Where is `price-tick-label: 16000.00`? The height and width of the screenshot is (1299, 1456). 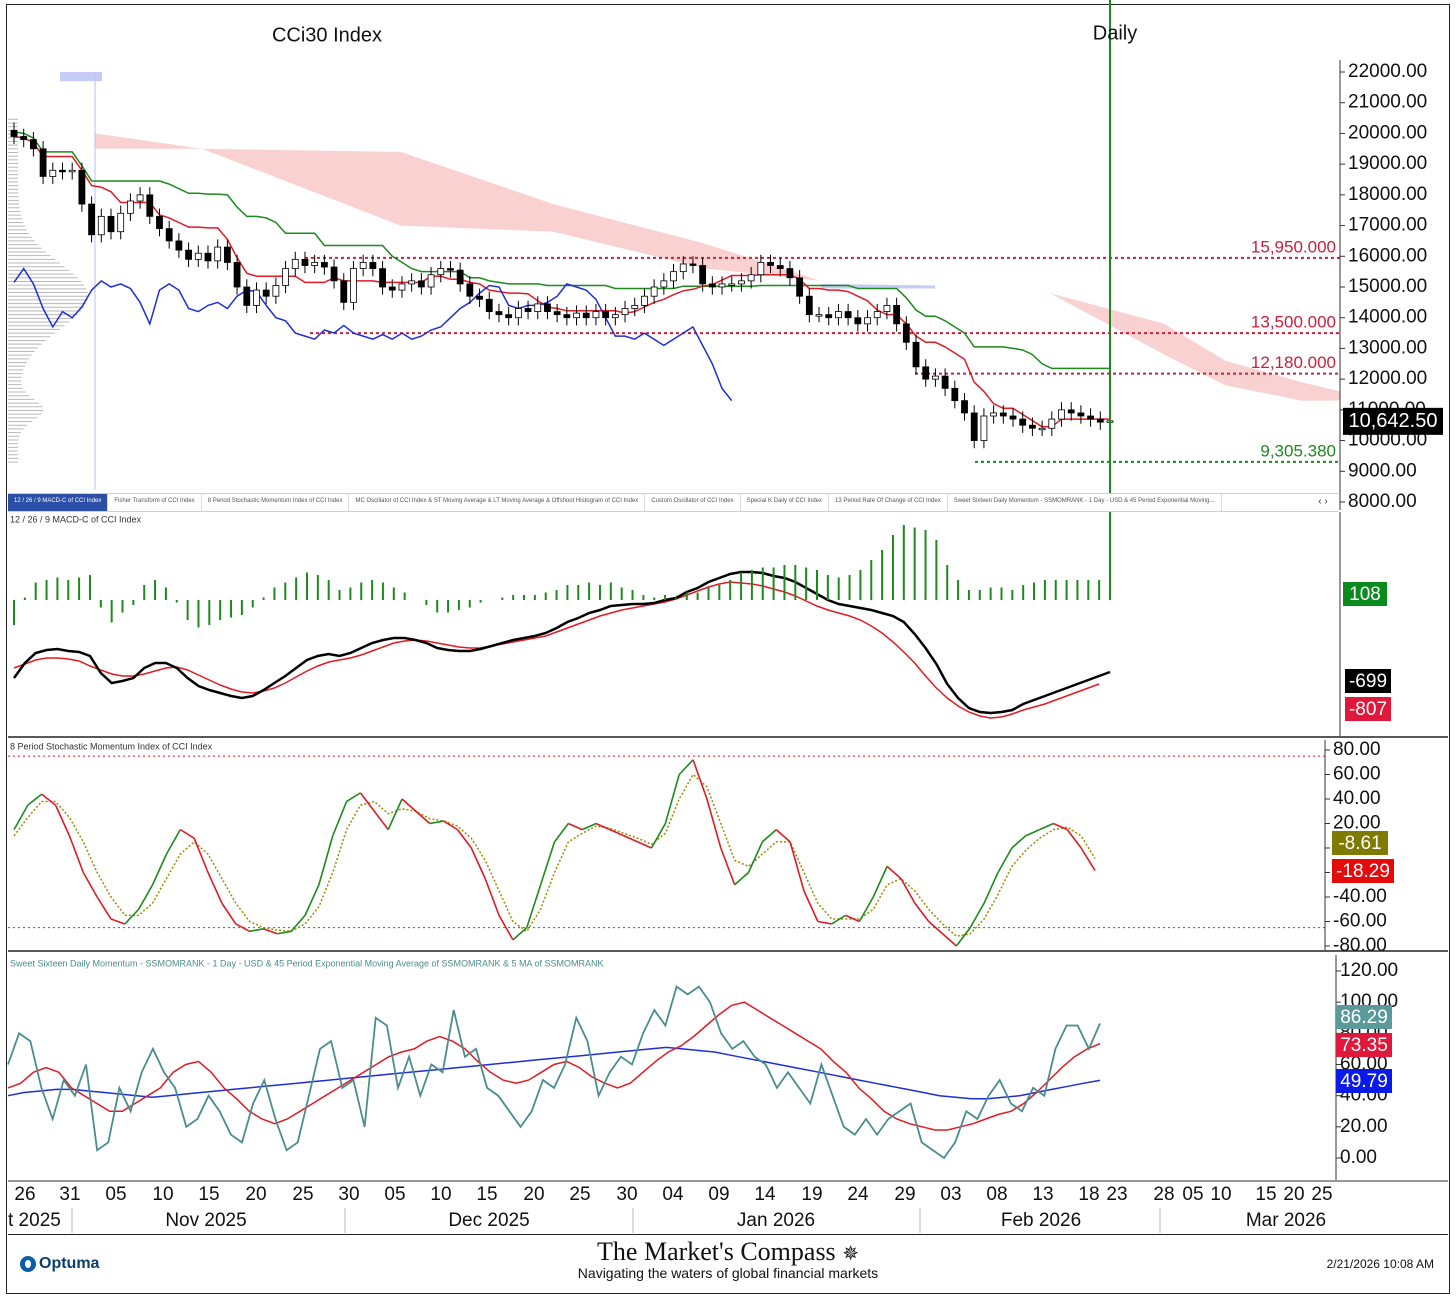 price-tick-label: 16000.00 is located at coordinates (1387, 255).